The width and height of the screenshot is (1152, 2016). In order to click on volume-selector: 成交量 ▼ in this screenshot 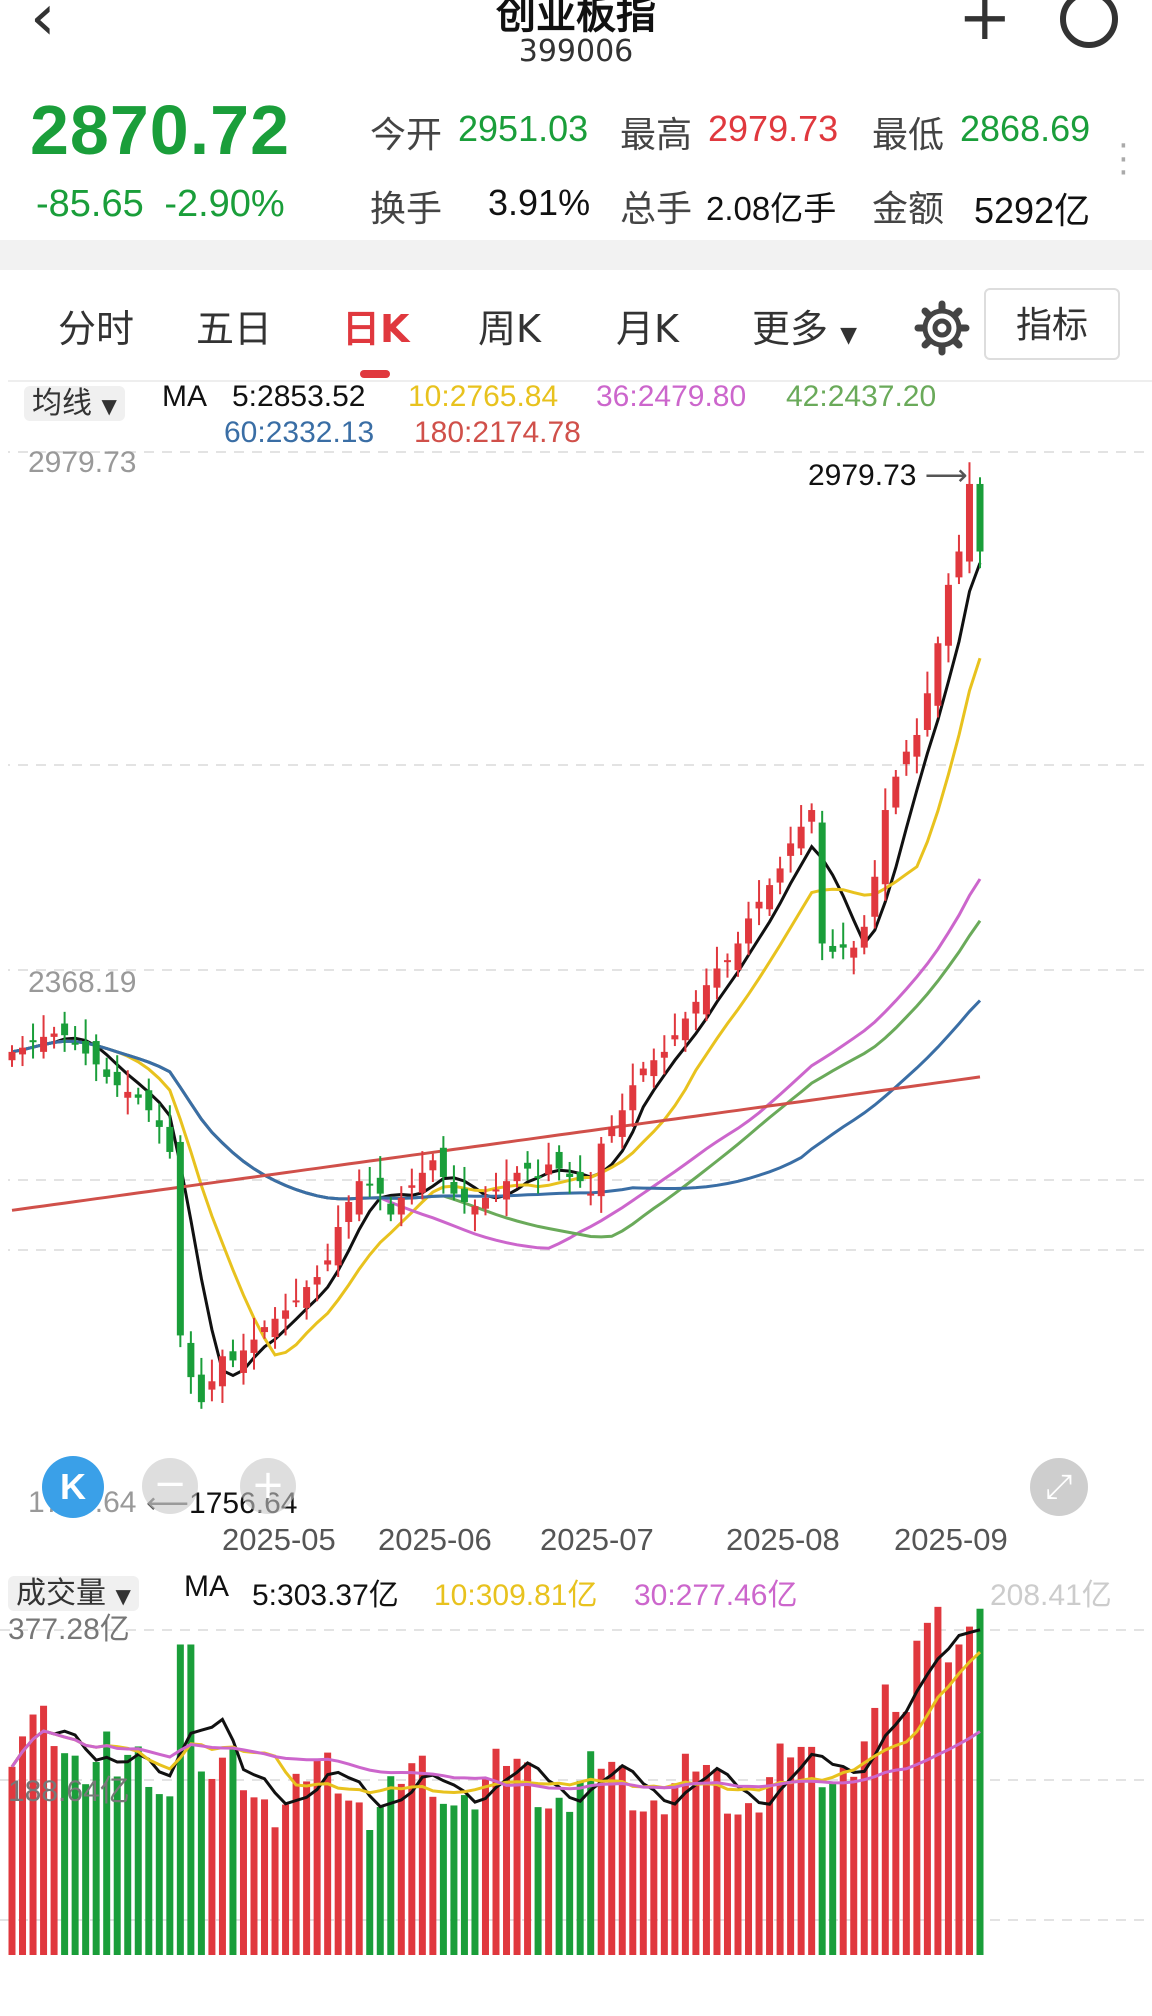, I will do `click(73, 1590)`.